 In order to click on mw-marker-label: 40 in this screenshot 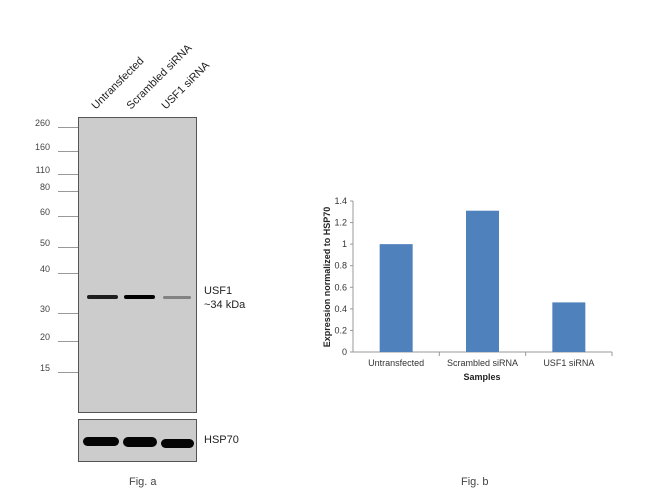, I will do `click(44, 269)`.